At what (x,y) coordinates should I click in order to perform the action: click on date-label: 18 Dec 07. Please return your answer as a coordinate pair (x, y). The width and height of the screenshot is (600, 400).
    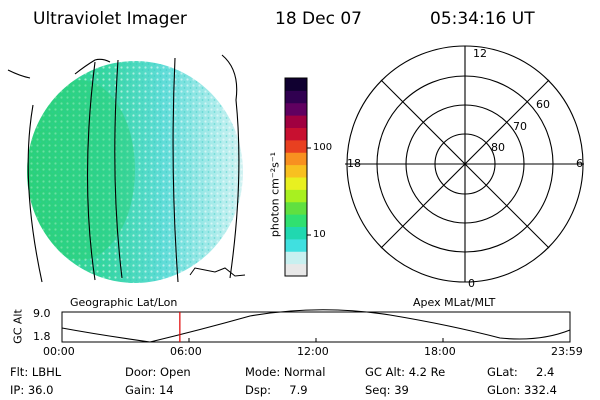
    Looking at the image, I should click on (318, 19).